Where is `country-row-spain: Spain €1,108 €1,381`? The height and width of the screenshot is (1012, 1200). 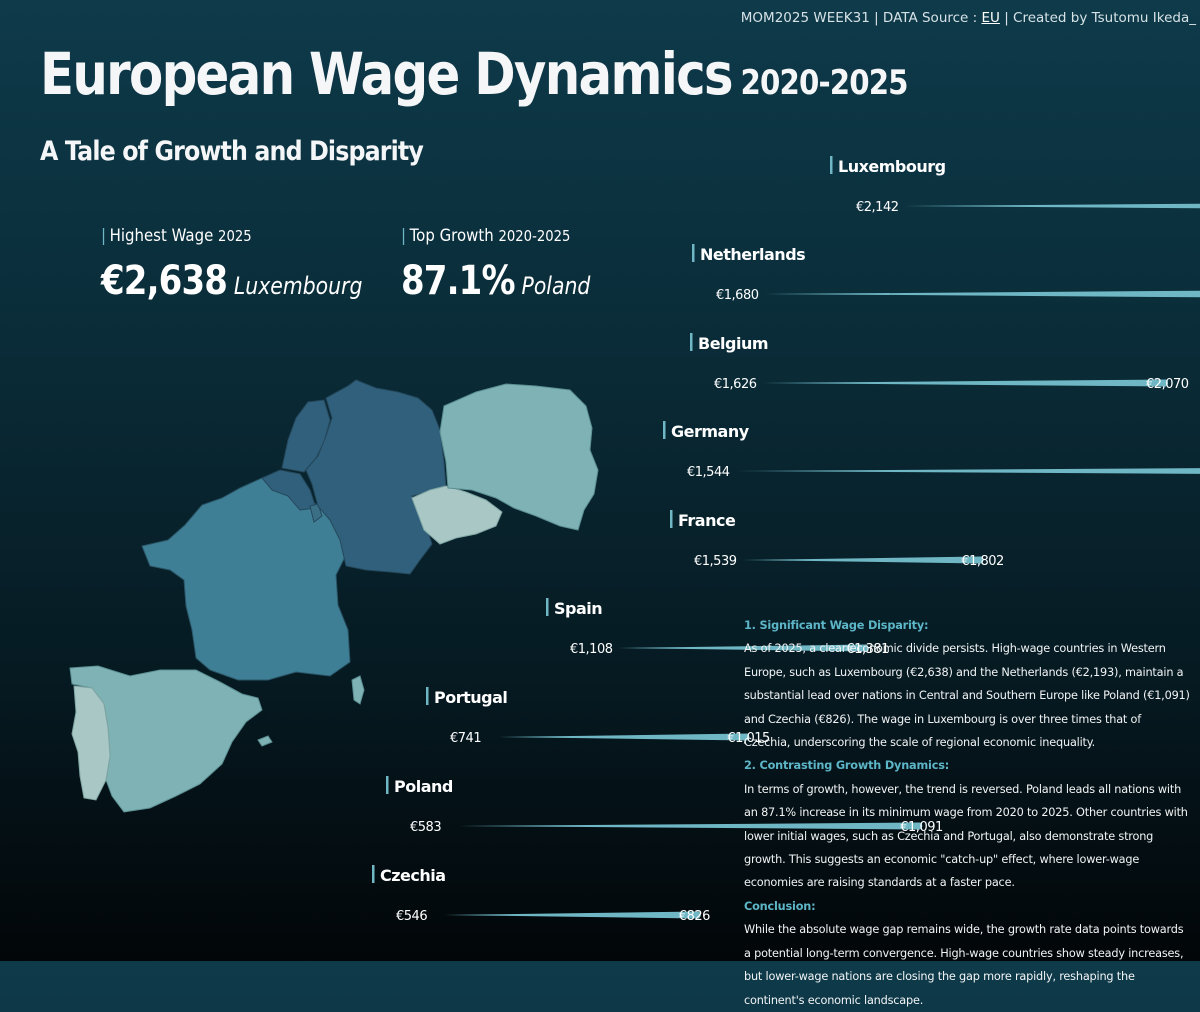
country-row-spain: Spain €1,108 €1,381 is located at coordinates (718, 627).